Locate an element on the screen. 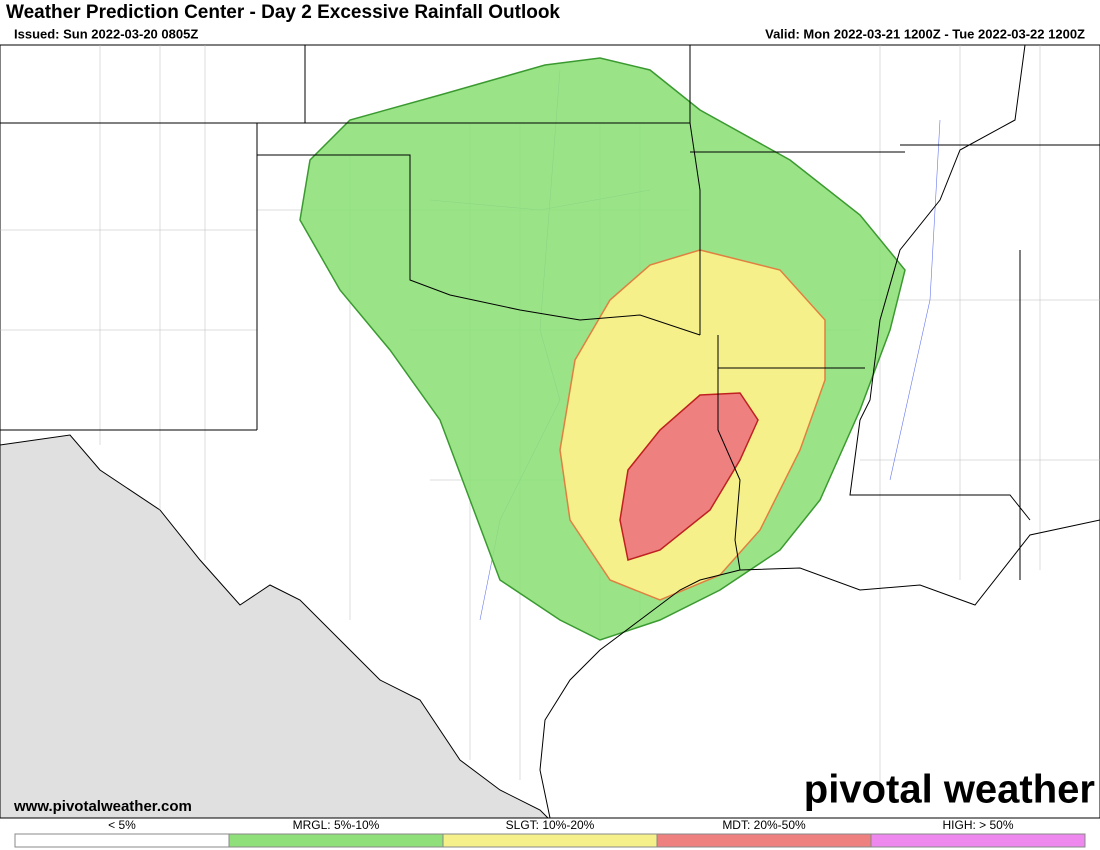  issued: Issued: Sun 2022-03-20 0805Z is located at coordinates (106, 33).